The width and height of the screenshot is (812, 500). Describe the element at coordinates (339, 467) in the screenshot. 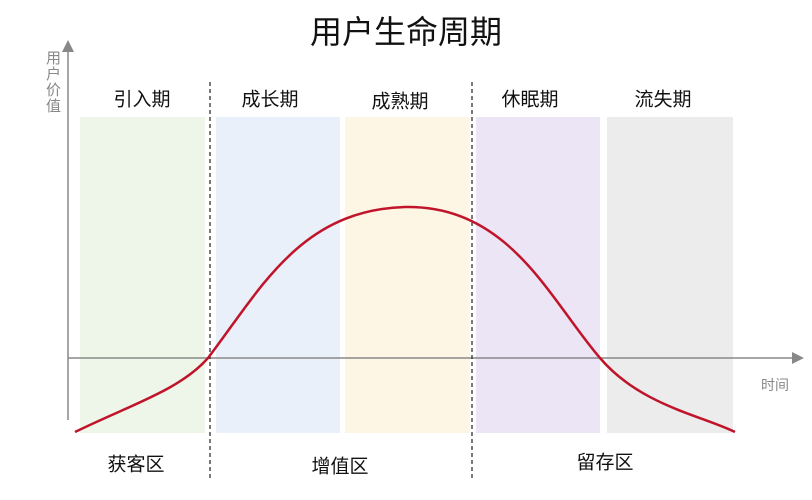

I see `zone-label: 增值区` at that location.